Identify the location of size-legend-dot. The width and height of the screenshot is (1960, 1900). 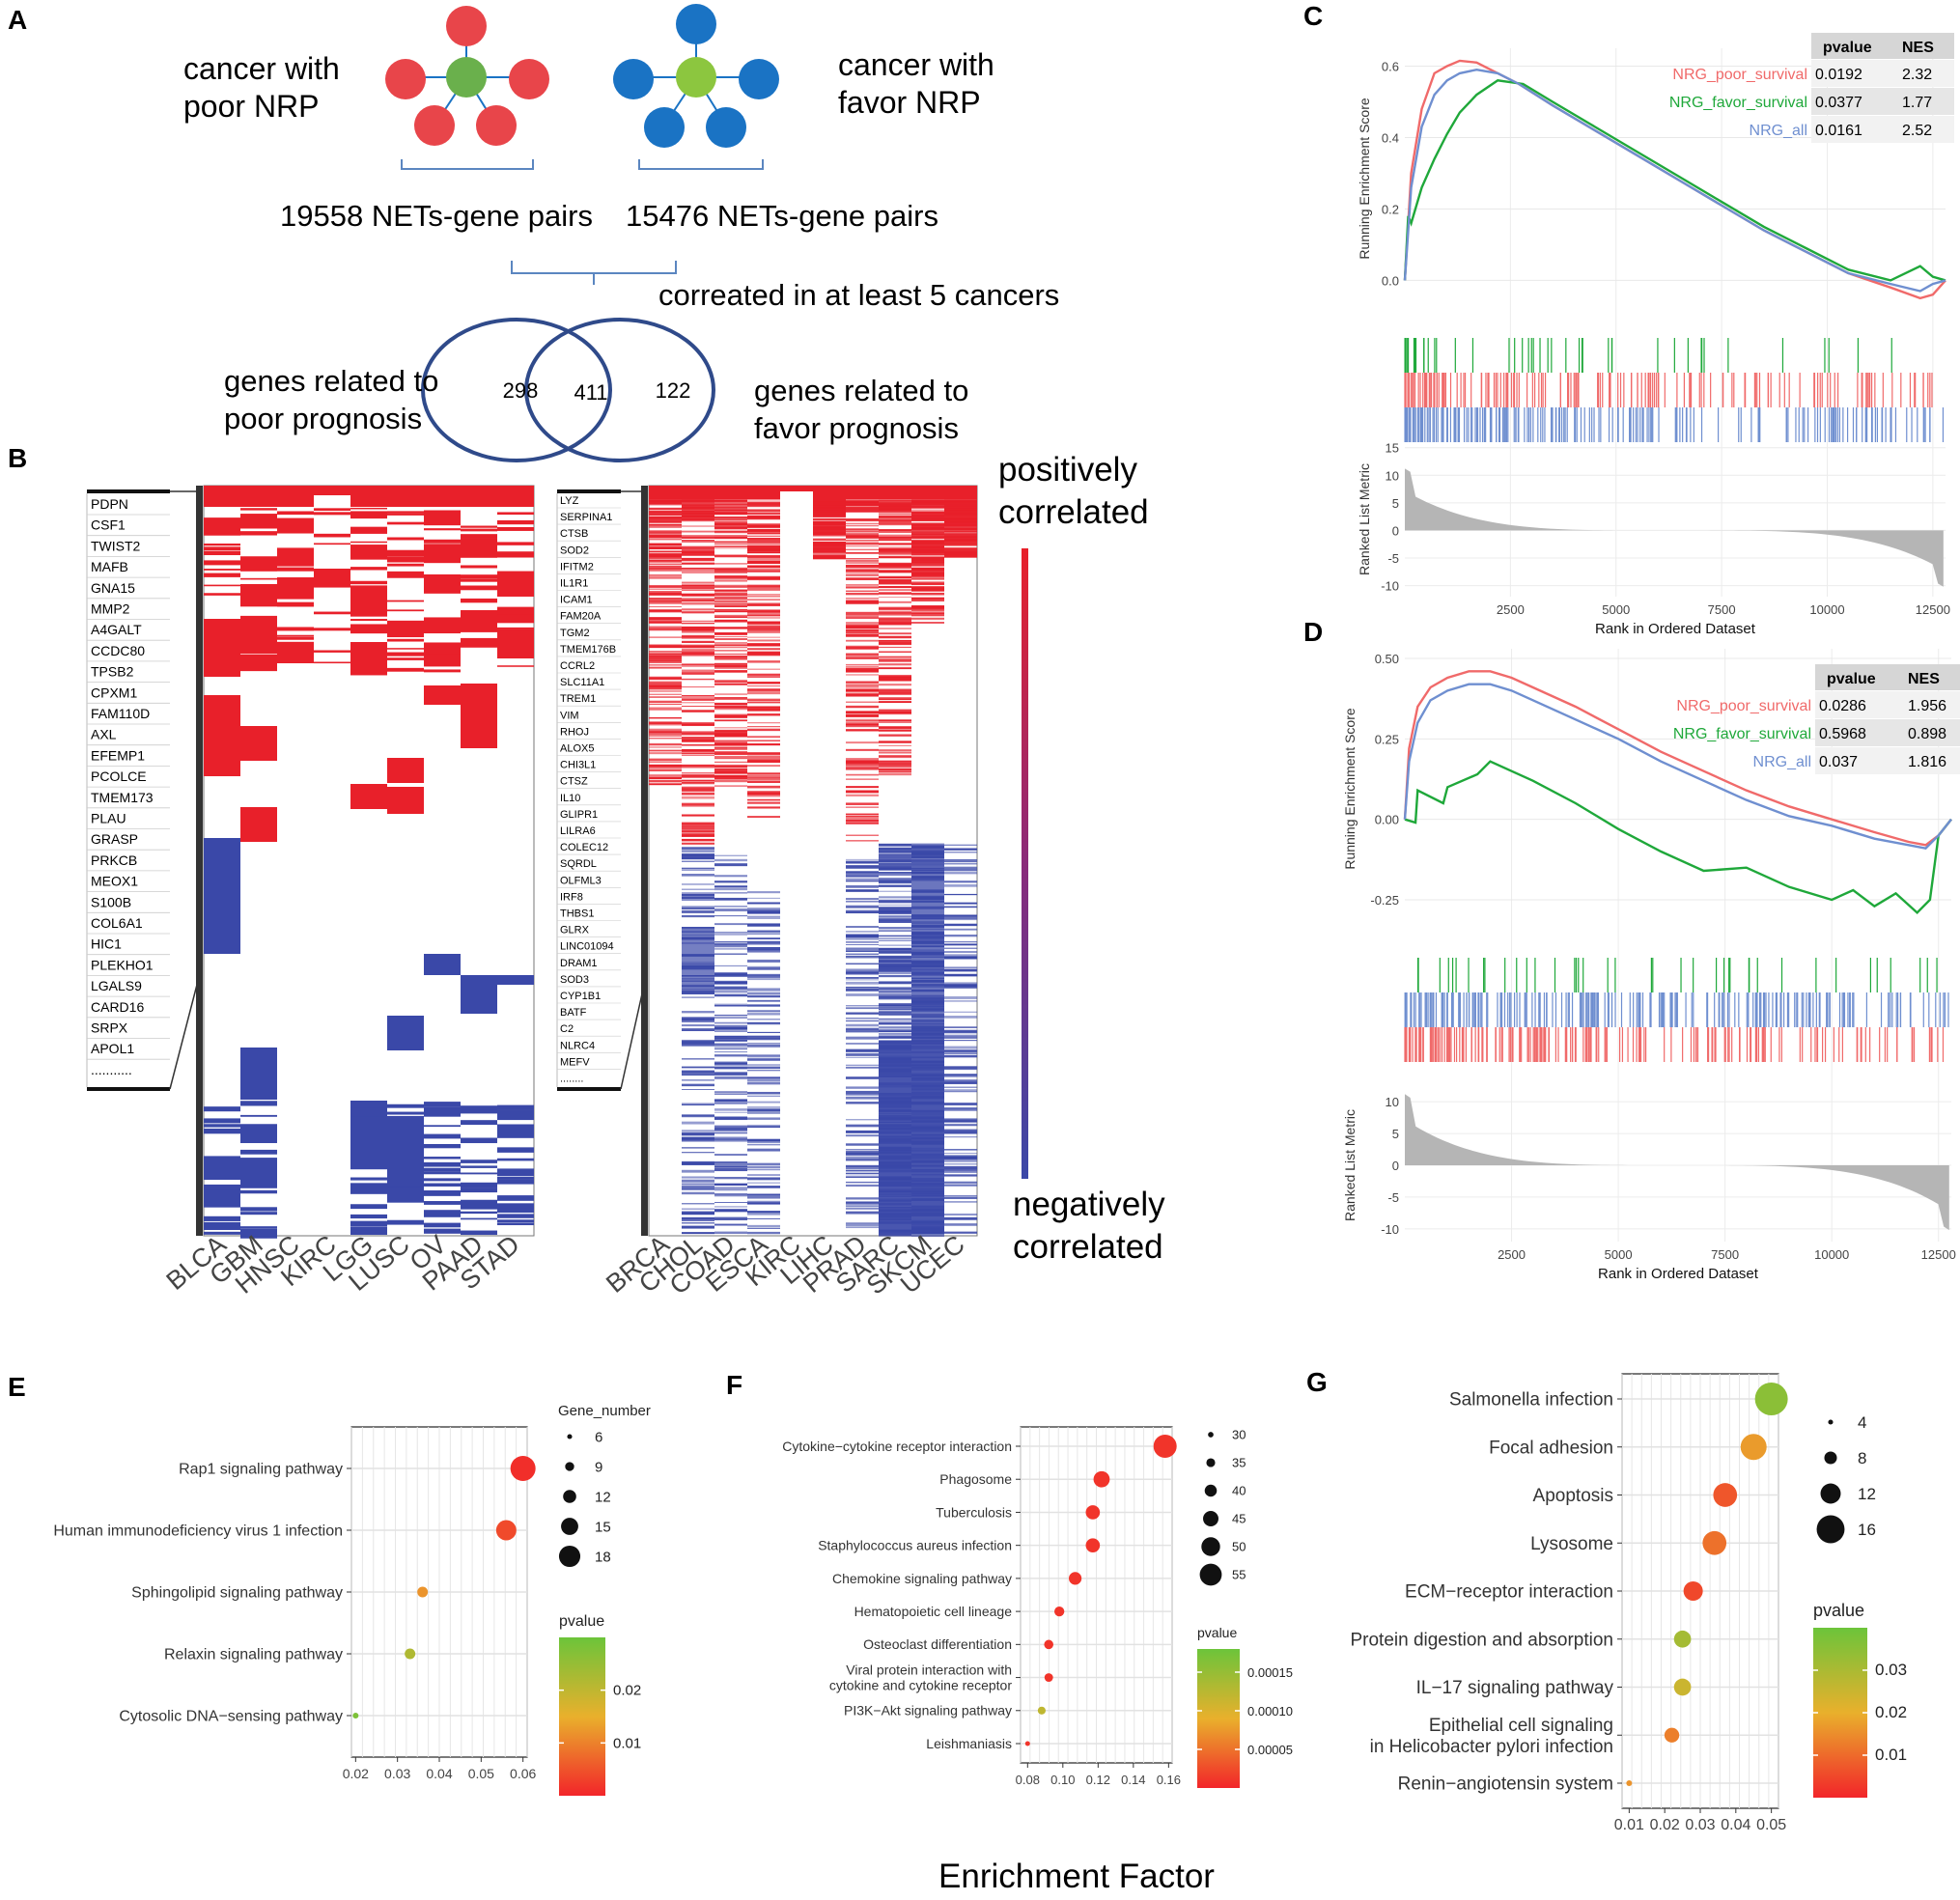
(1831, 1529).